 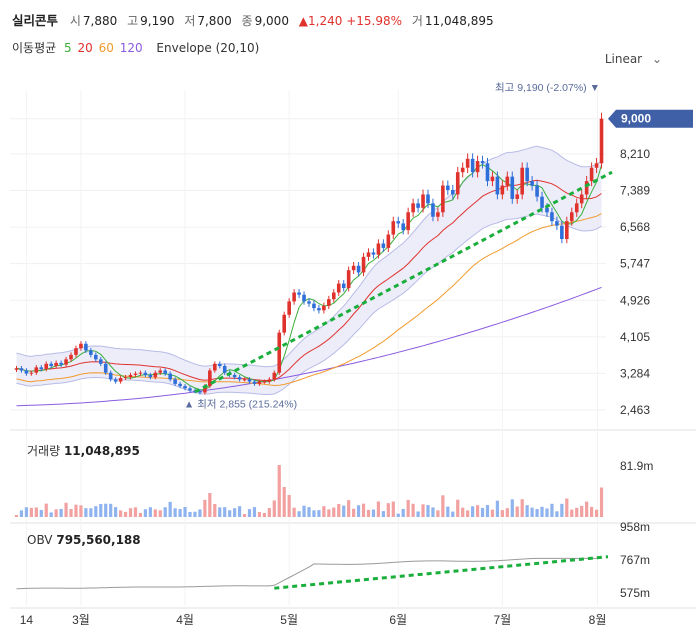 I want to click on ma-120: 120, so click(x=131, y=48).